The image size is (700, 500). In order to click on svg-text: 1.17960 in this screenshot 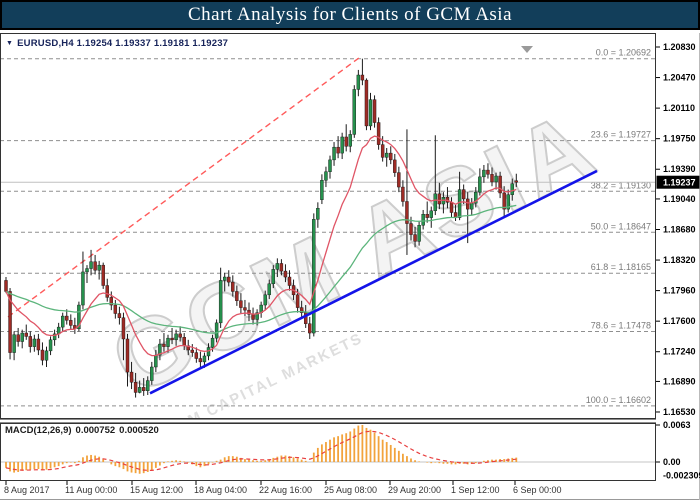, I will do `click(679, 291)`.